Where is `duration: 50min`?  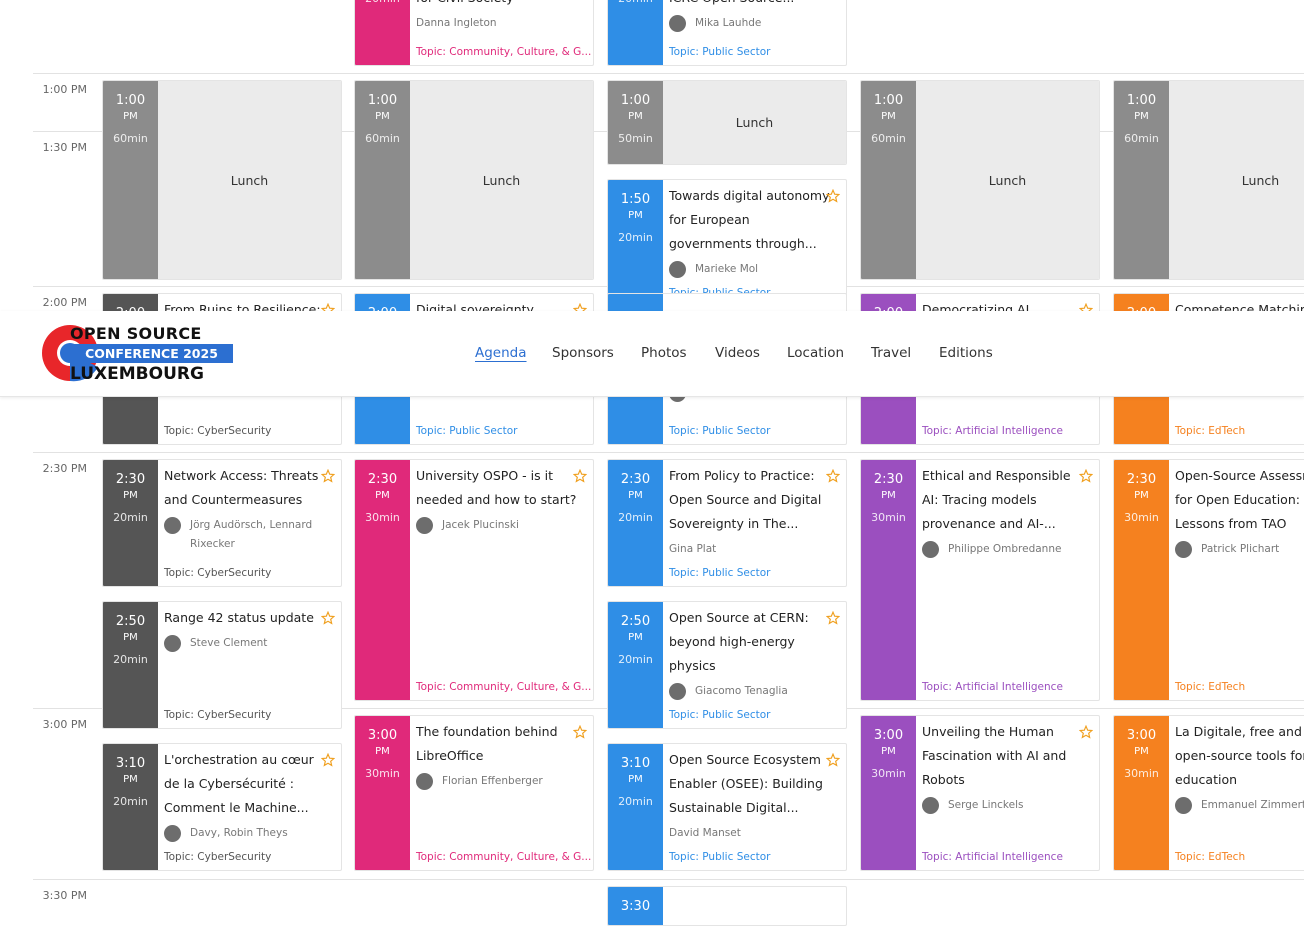 duration: 50min is located at coordinates (635, 138).